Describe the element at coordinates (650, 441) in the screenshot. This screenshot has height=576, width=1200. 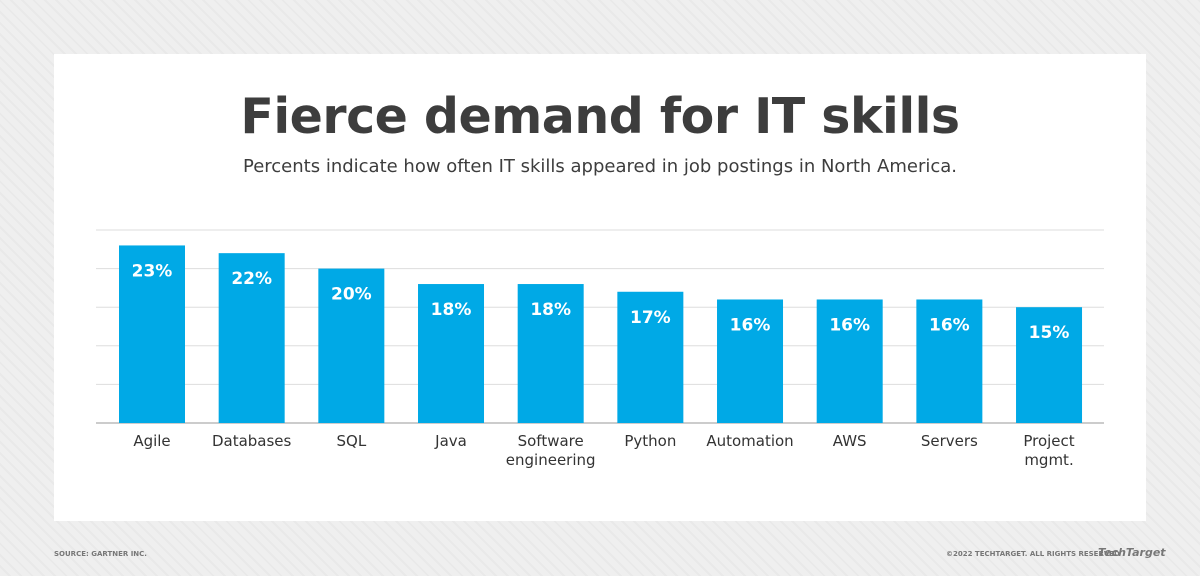
I see `x-tick-label: Python` at that location.